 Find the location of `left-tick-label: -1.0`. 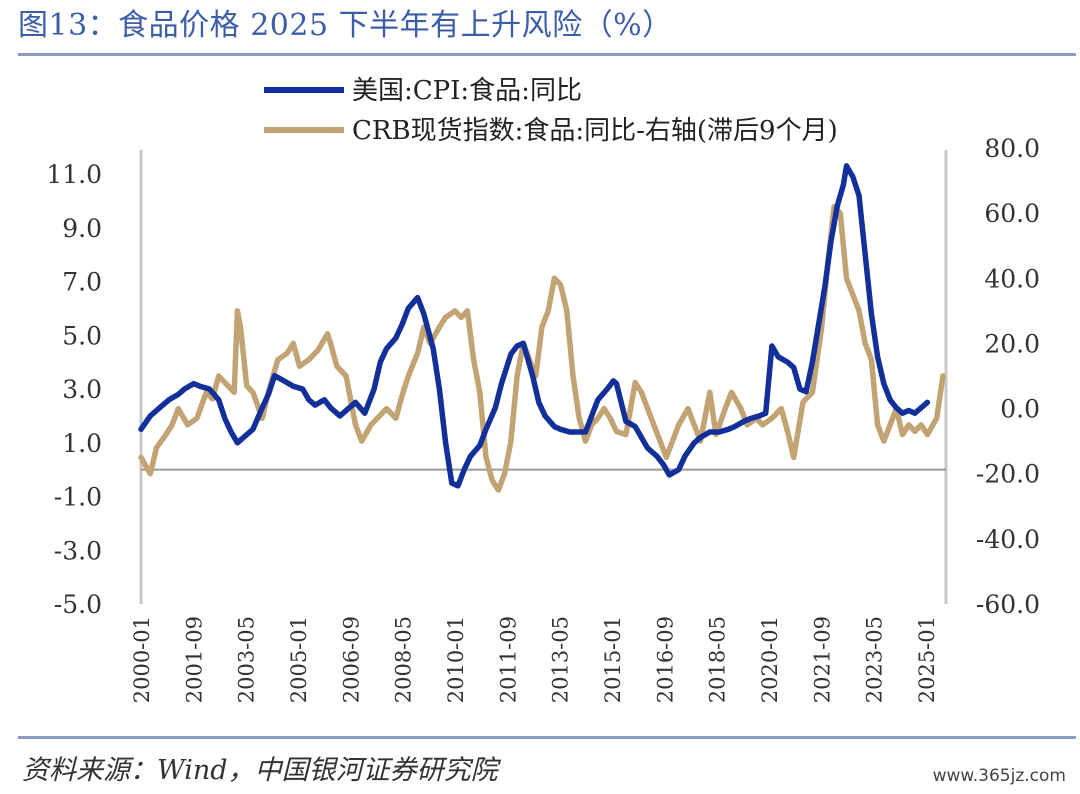

left-tick-label: -1.0 is located at coordinates (78, 497).